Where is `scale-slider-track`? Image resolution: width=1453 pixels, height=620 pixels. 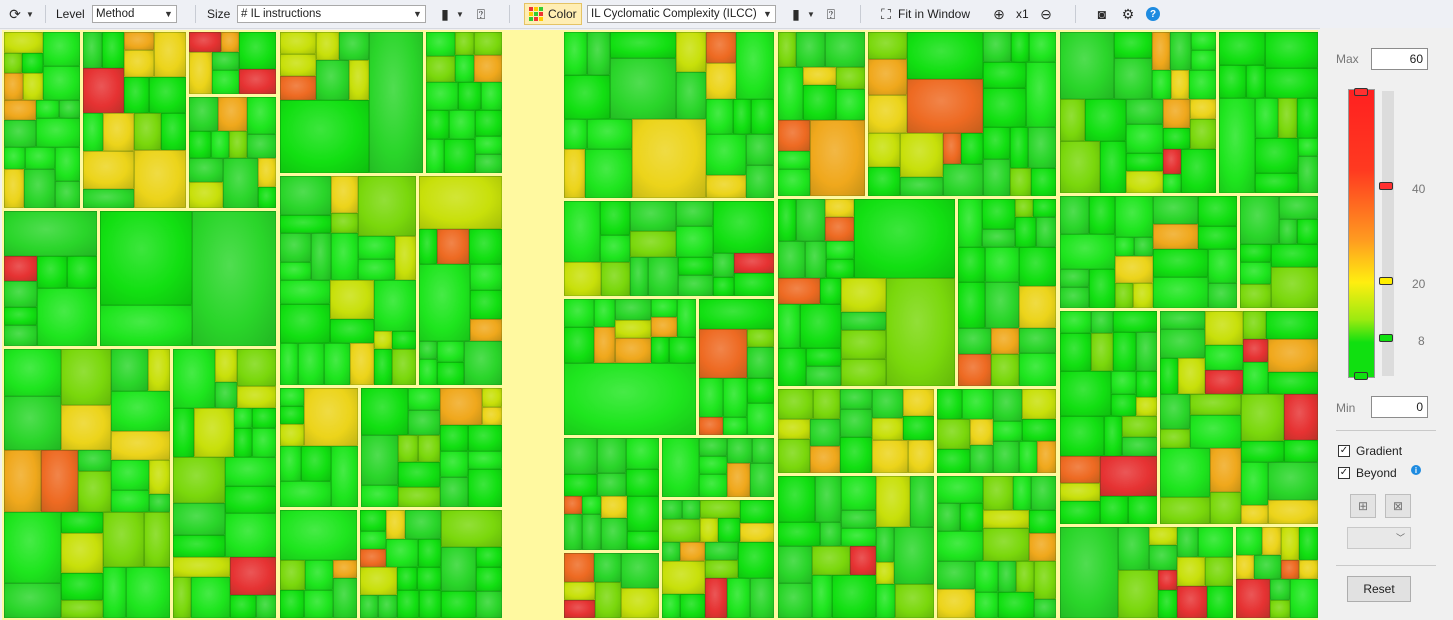
scale-slider-track is located at coordinates (1388, 233).